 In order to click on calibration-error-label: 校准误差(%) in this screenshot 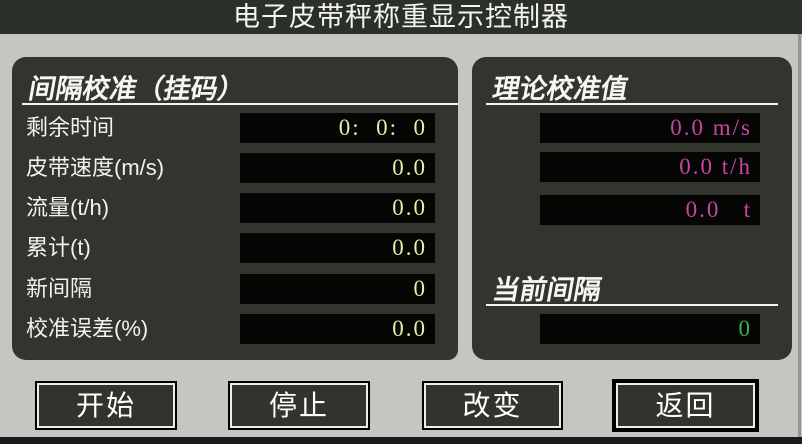, I will do `click(87, 328)`.